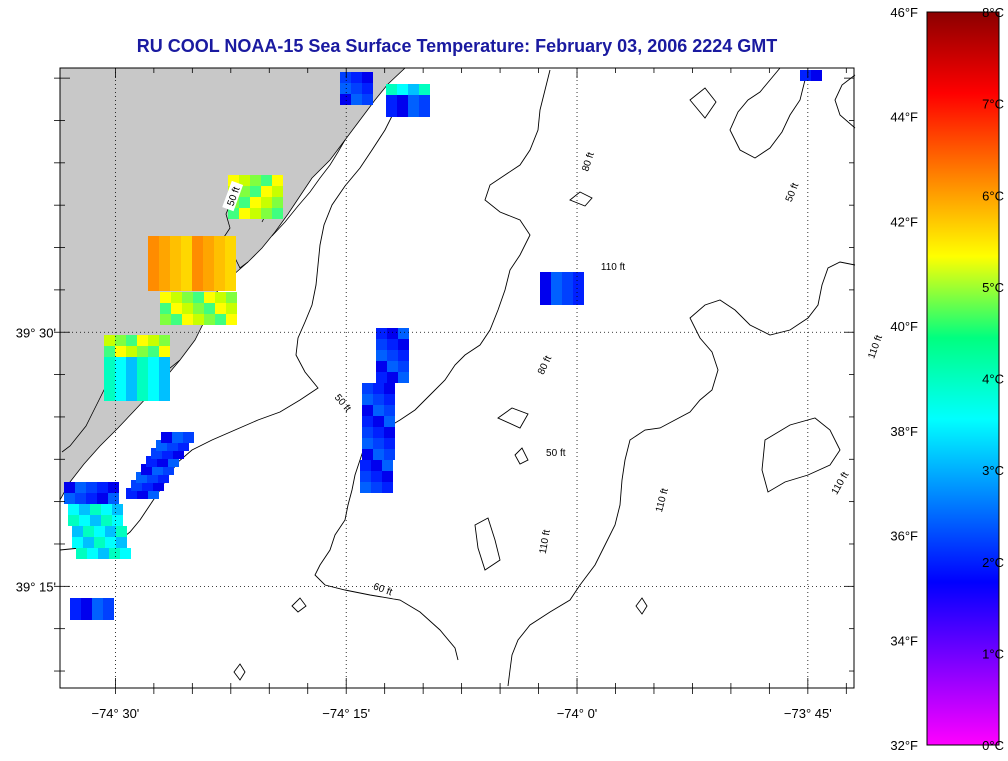 The width and height of the screenshot is (1008, 761). What do you see at coordinates (993, 287) in the screenshot?
I see `colorbar-c-label: 5°C` at bounding box center [993, 287].